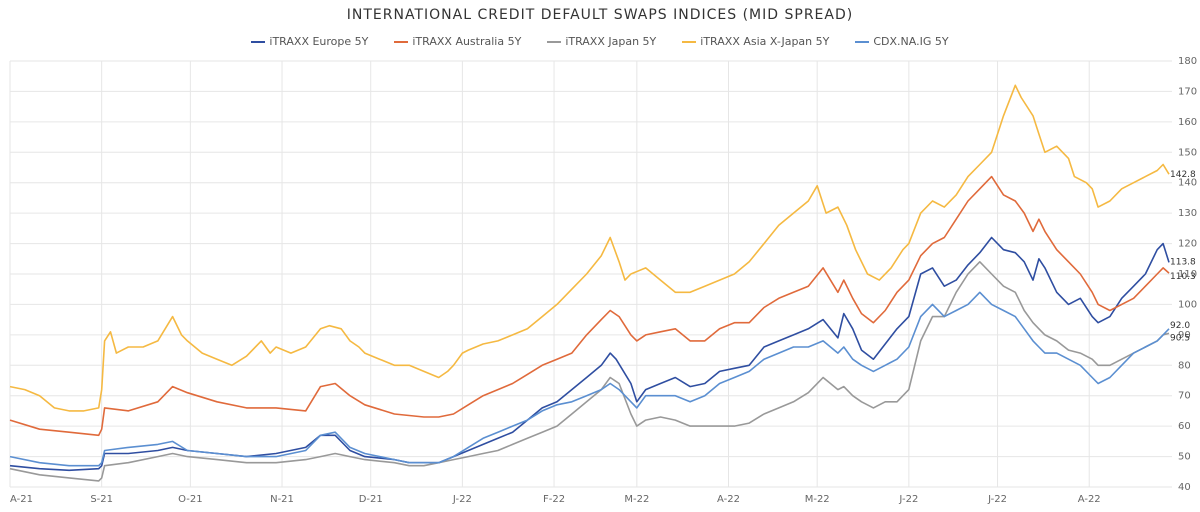 The height and width of the screenshot is (512, 1200). I want to click on end-value-label-0: 113.8, so click(1183, 262).